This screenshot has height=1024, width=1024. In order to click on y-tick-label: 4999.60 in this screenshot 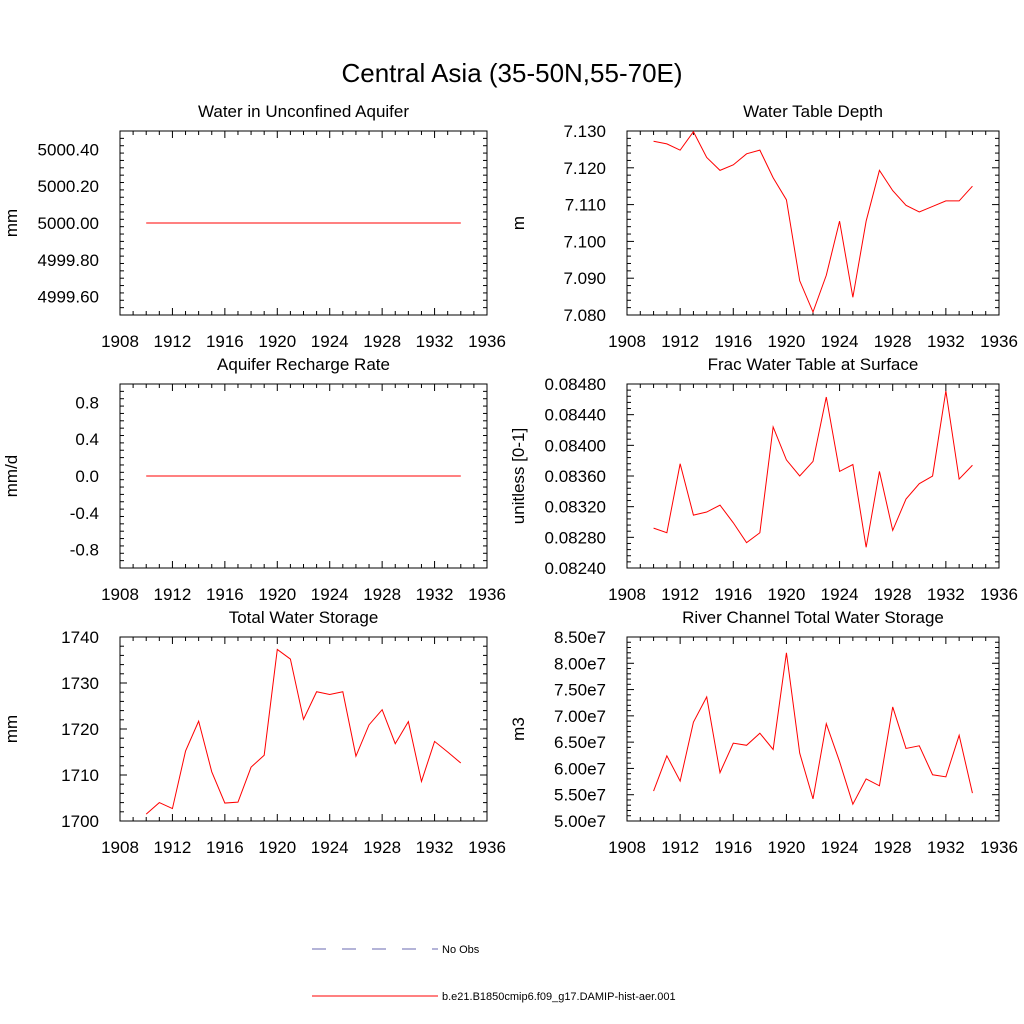, I will do `click(68, 297)`.